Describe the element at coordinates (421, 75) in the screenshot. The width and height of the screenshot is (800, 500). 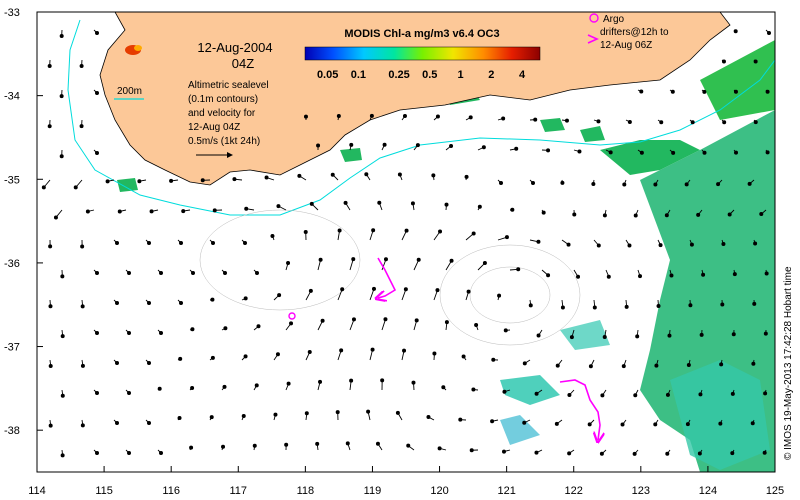
I see `colorbar-ticks: 0.05 0.1 0.25 0.5 1 2 4` at that location.